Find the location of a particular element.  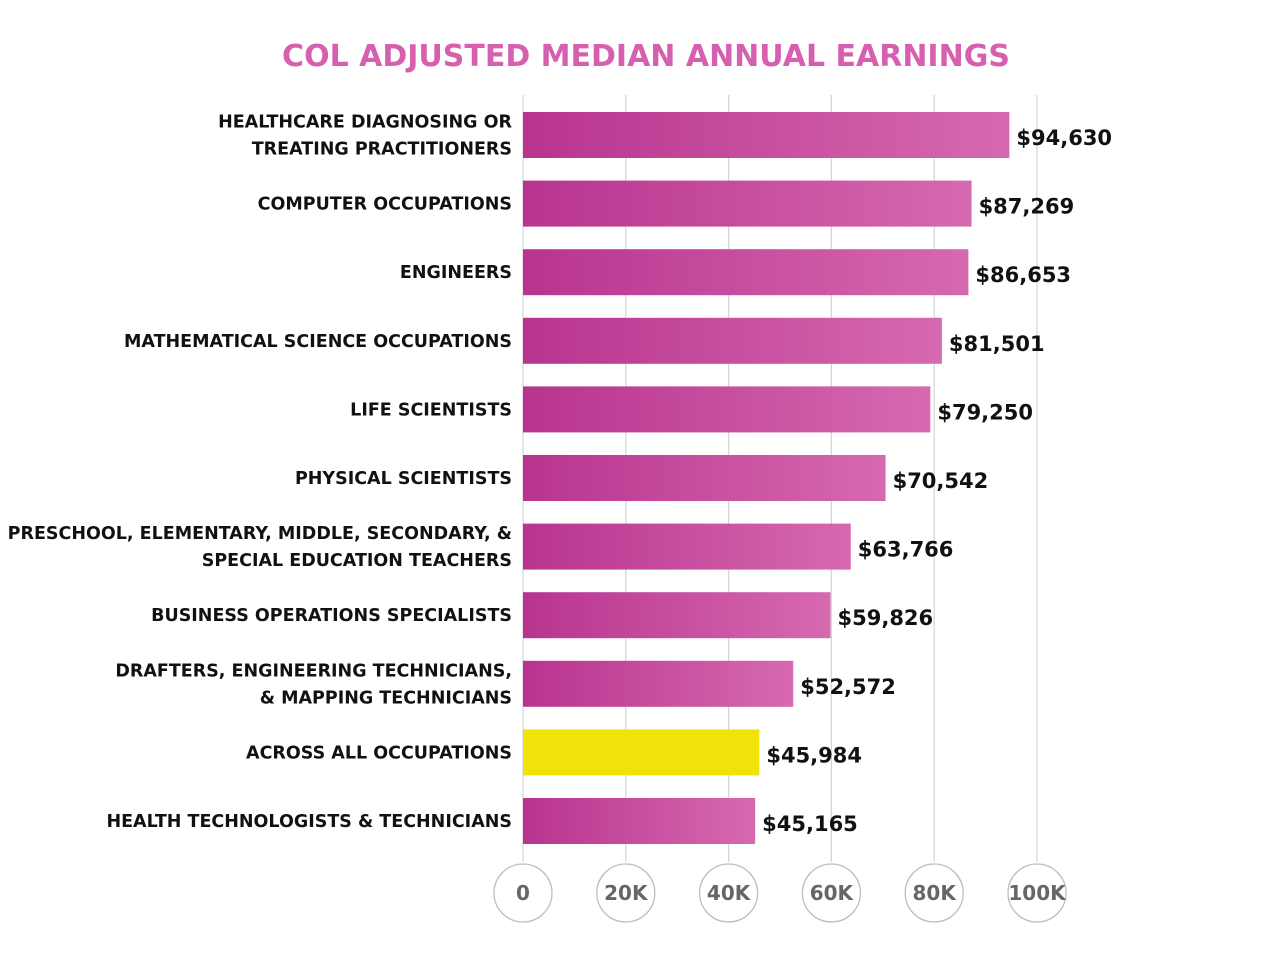

category-label: PHYSICAL SCIENTISTS is located at coordinates (403, 479).